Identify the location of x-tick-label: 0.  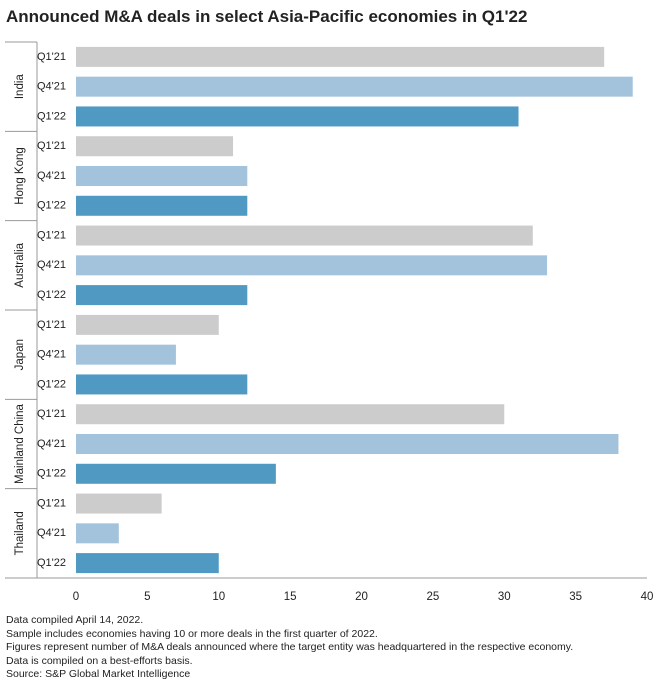
(76, 597).